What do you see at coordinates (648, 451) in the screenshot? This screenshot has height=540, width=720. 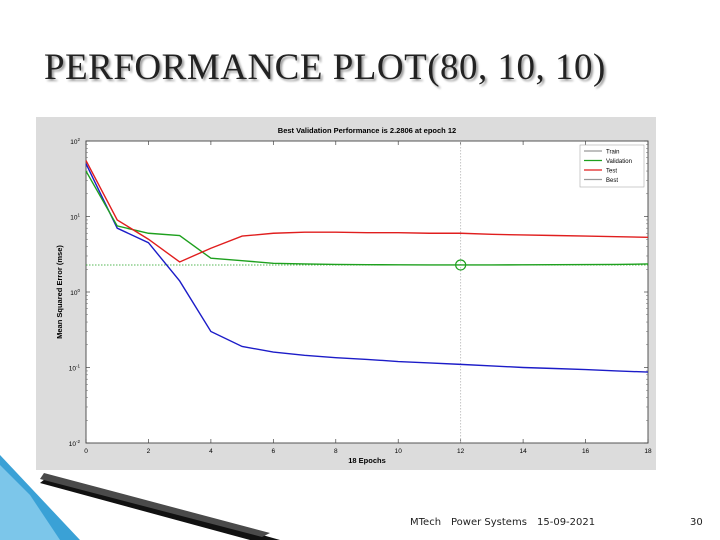 I see `x-tick-label: 18` at bounding box center [648, 451].